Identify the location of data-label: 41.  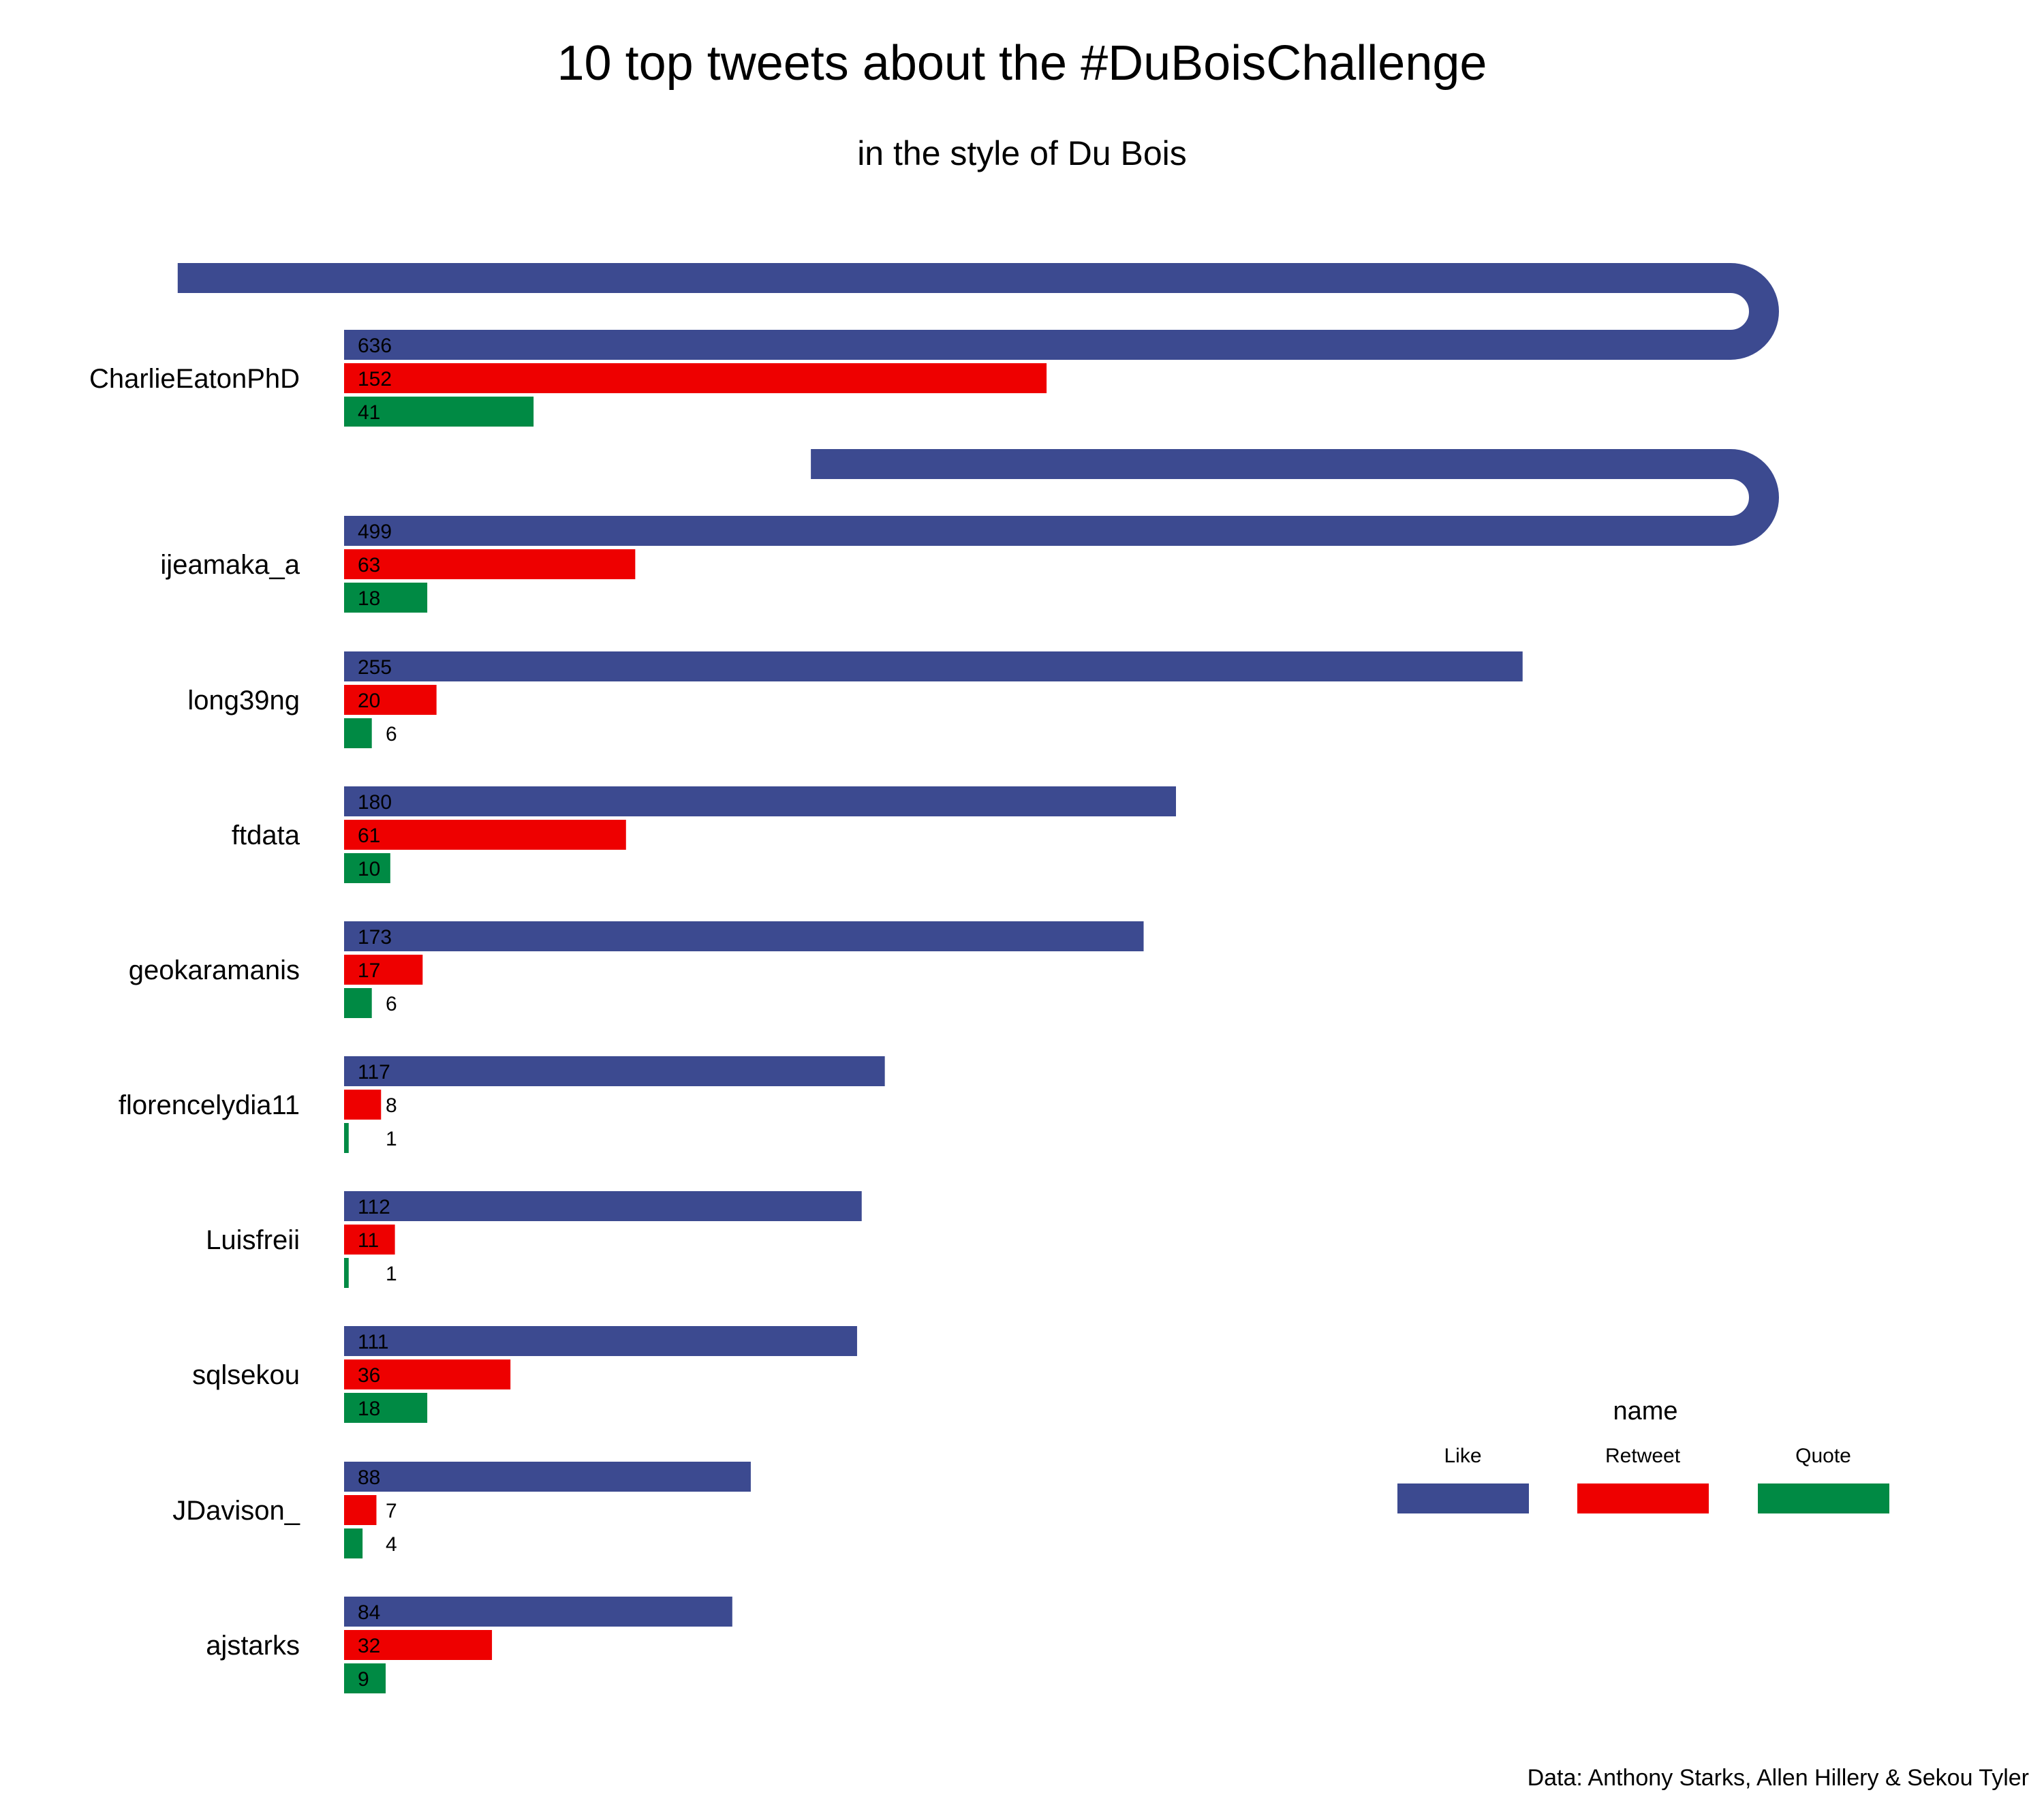
(369, 412).